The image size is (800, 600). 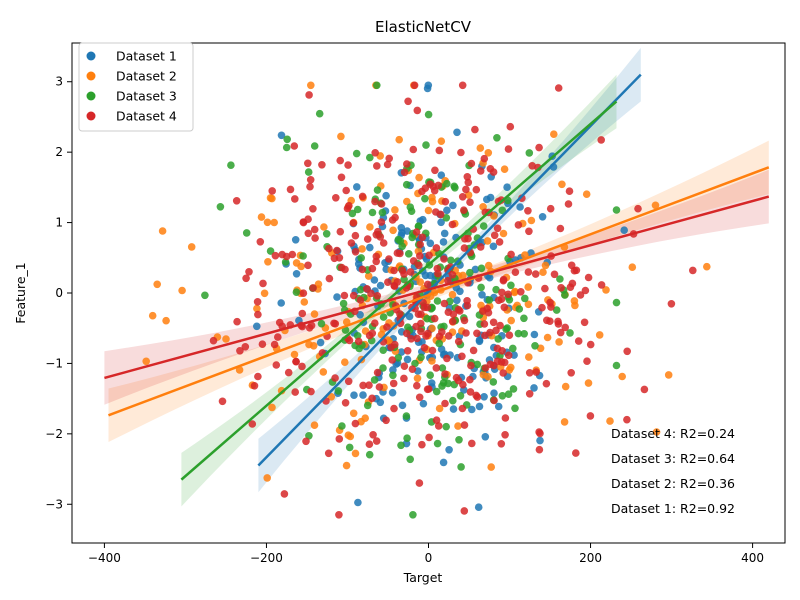 I want to click on legend-marker, so click(x=91, y=96).